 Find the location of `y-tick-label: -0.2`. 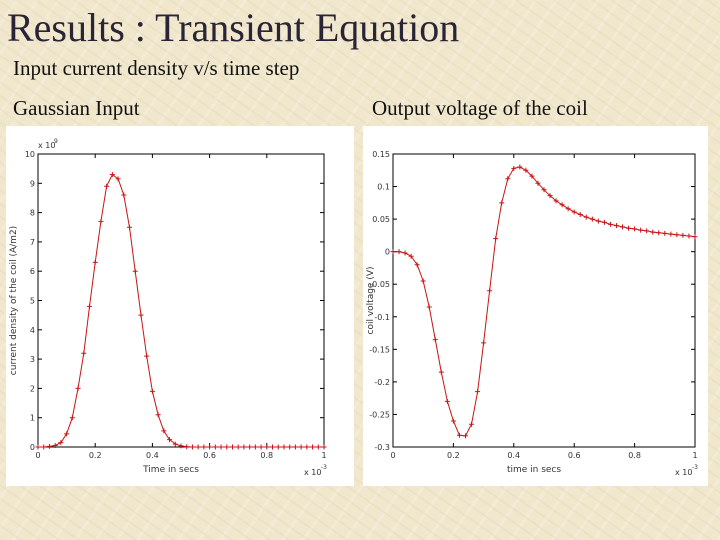

y-tick-label: -0.2 is located at coordinates (382, 382).